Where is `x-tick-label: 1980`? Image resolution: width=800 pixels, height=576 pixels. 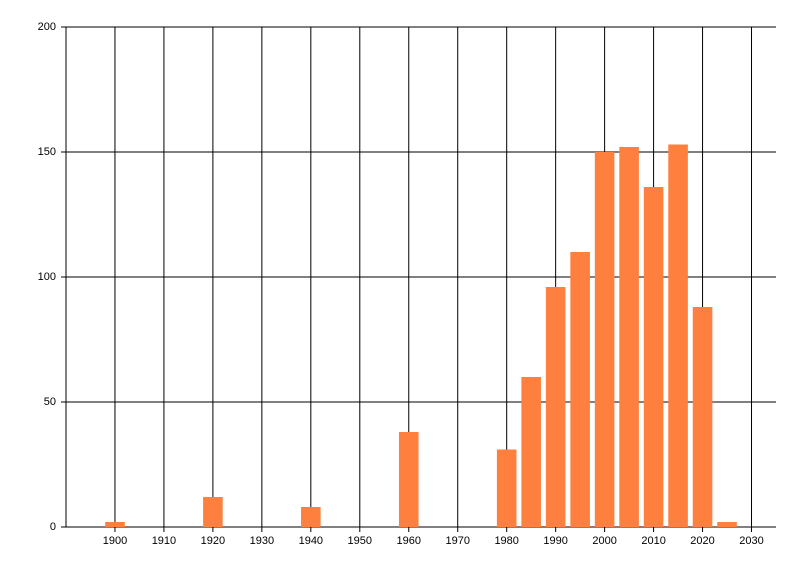 x-tick-label: 1980 is located at coordinates (506, 541).